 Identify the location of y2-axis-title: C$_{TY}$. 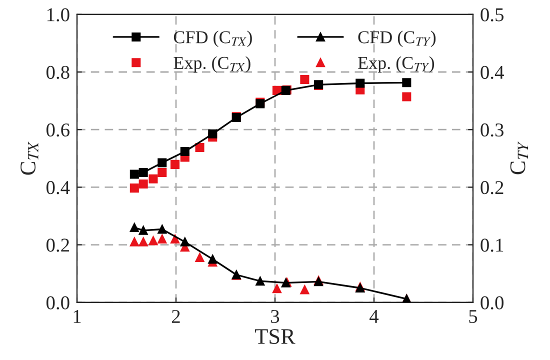
(519, 158).